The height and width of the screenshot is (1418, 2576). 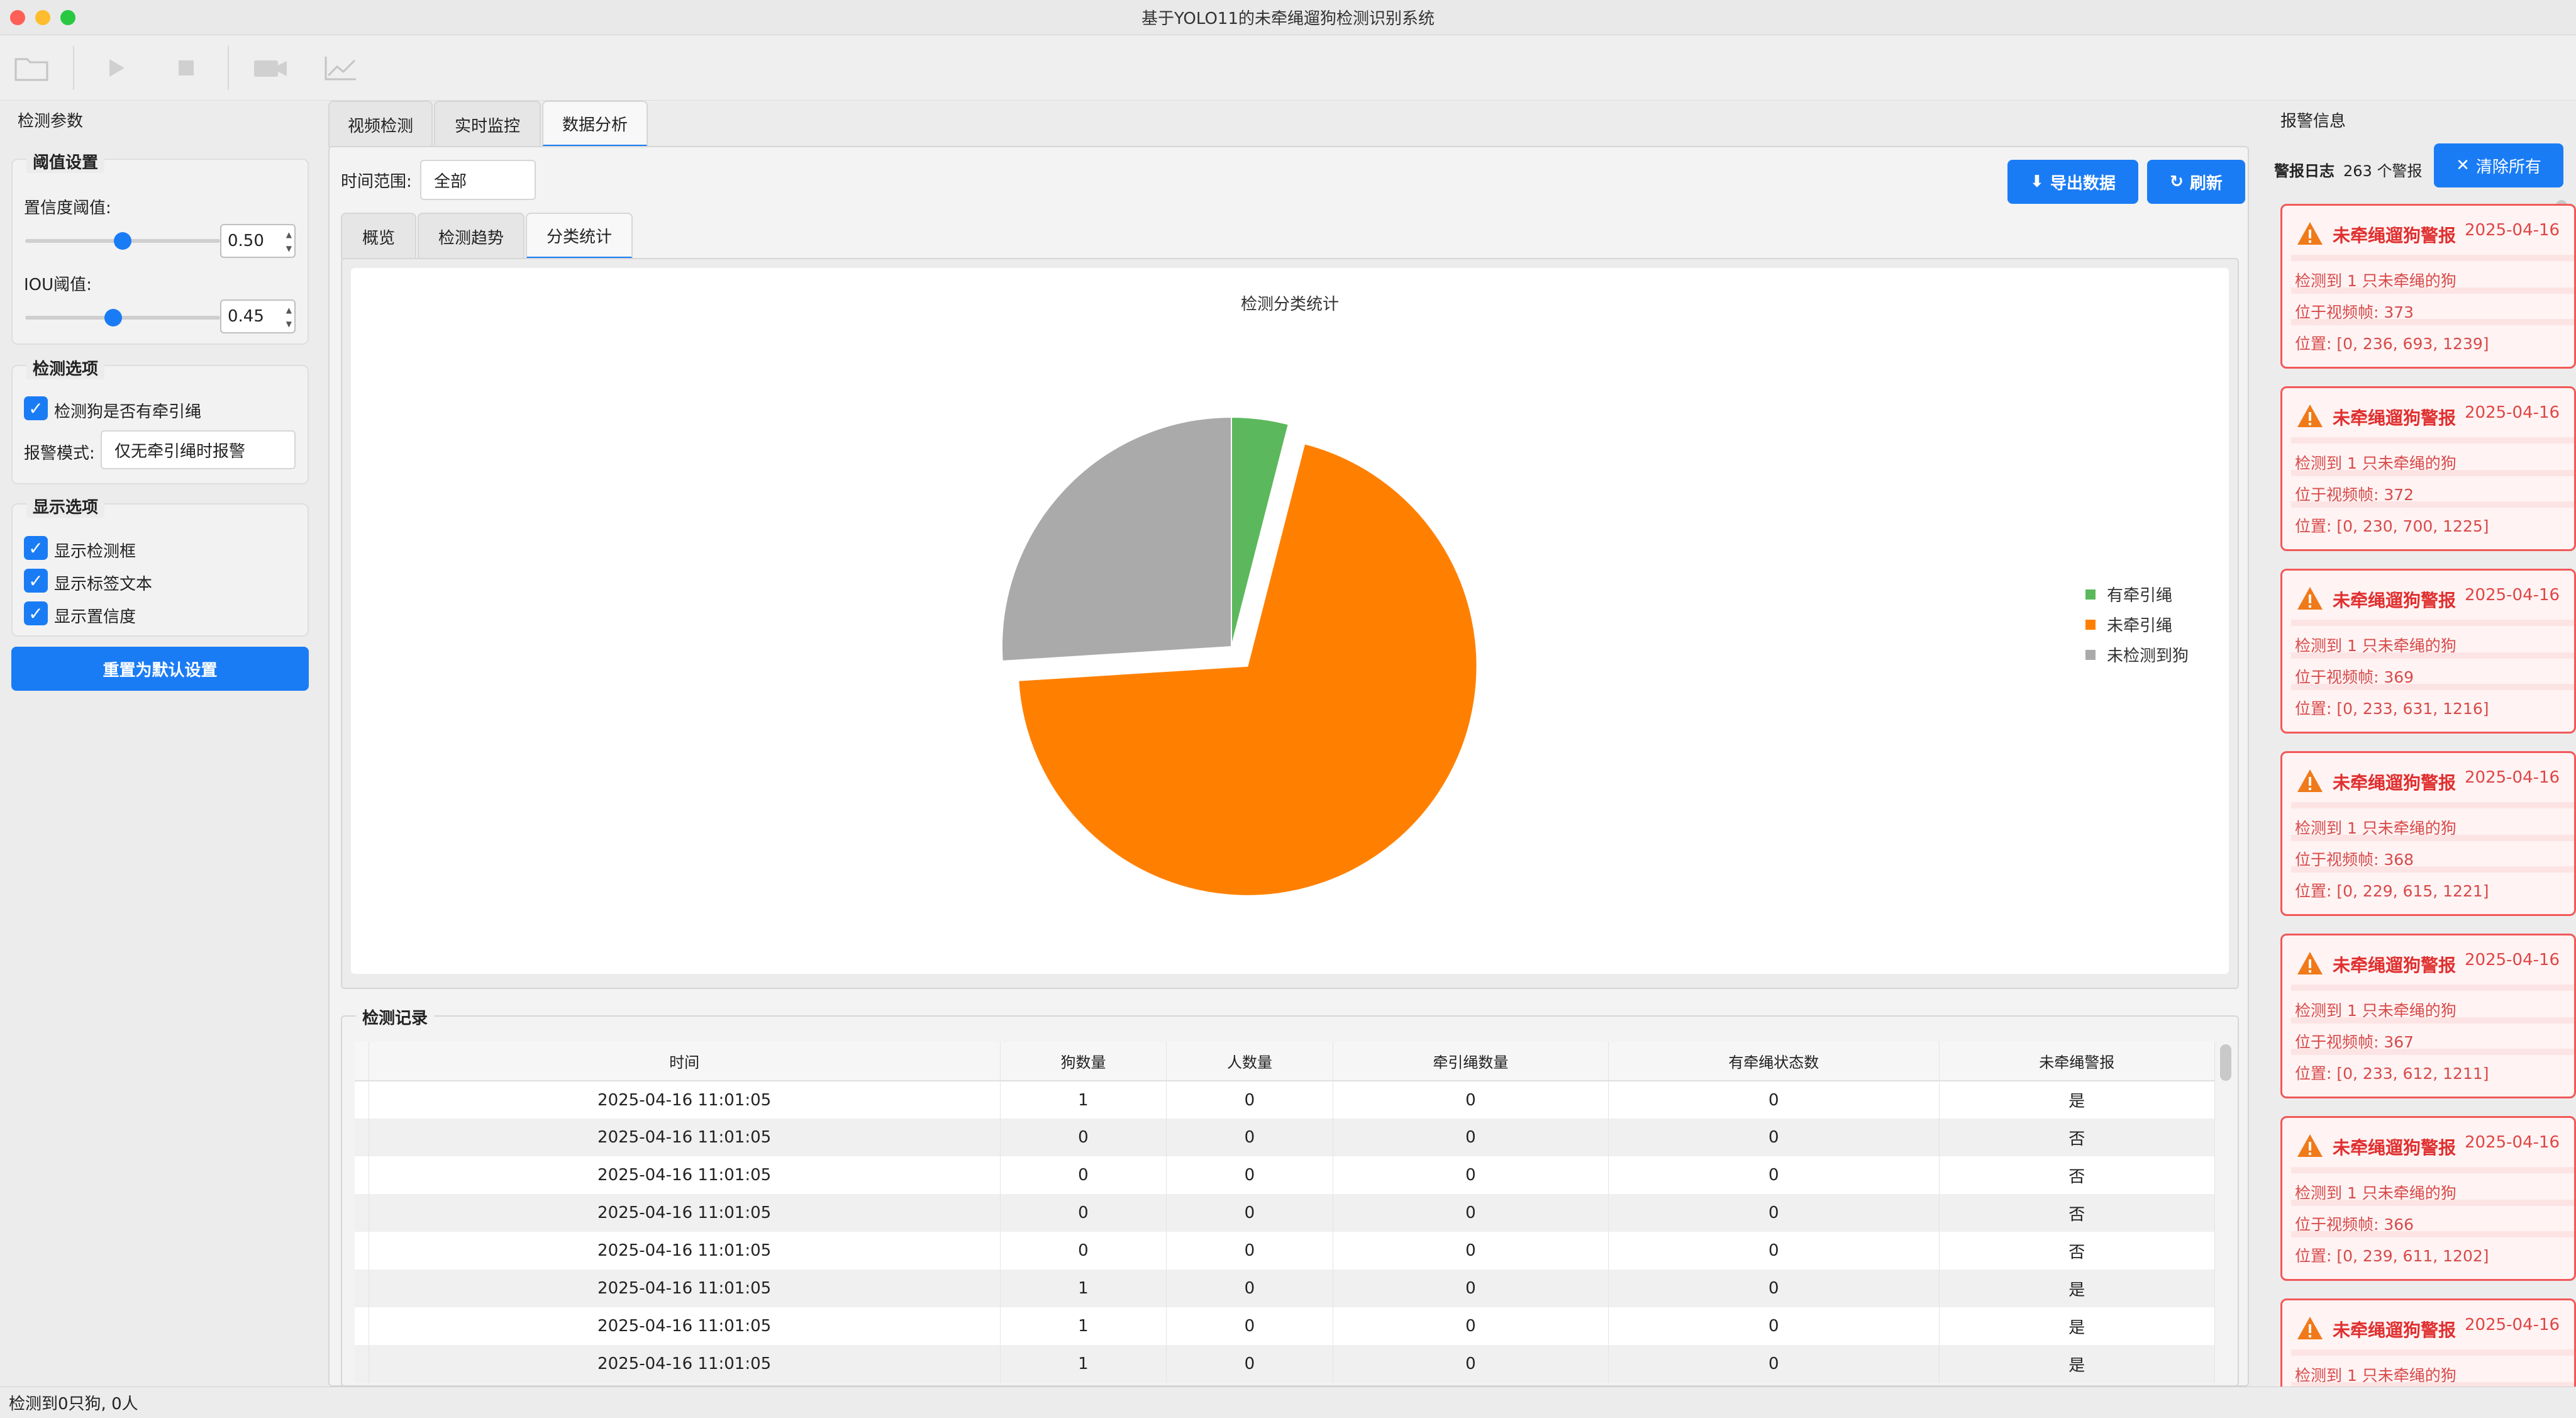 I want to click on toolbar-separator, so click(x=73, y=67).